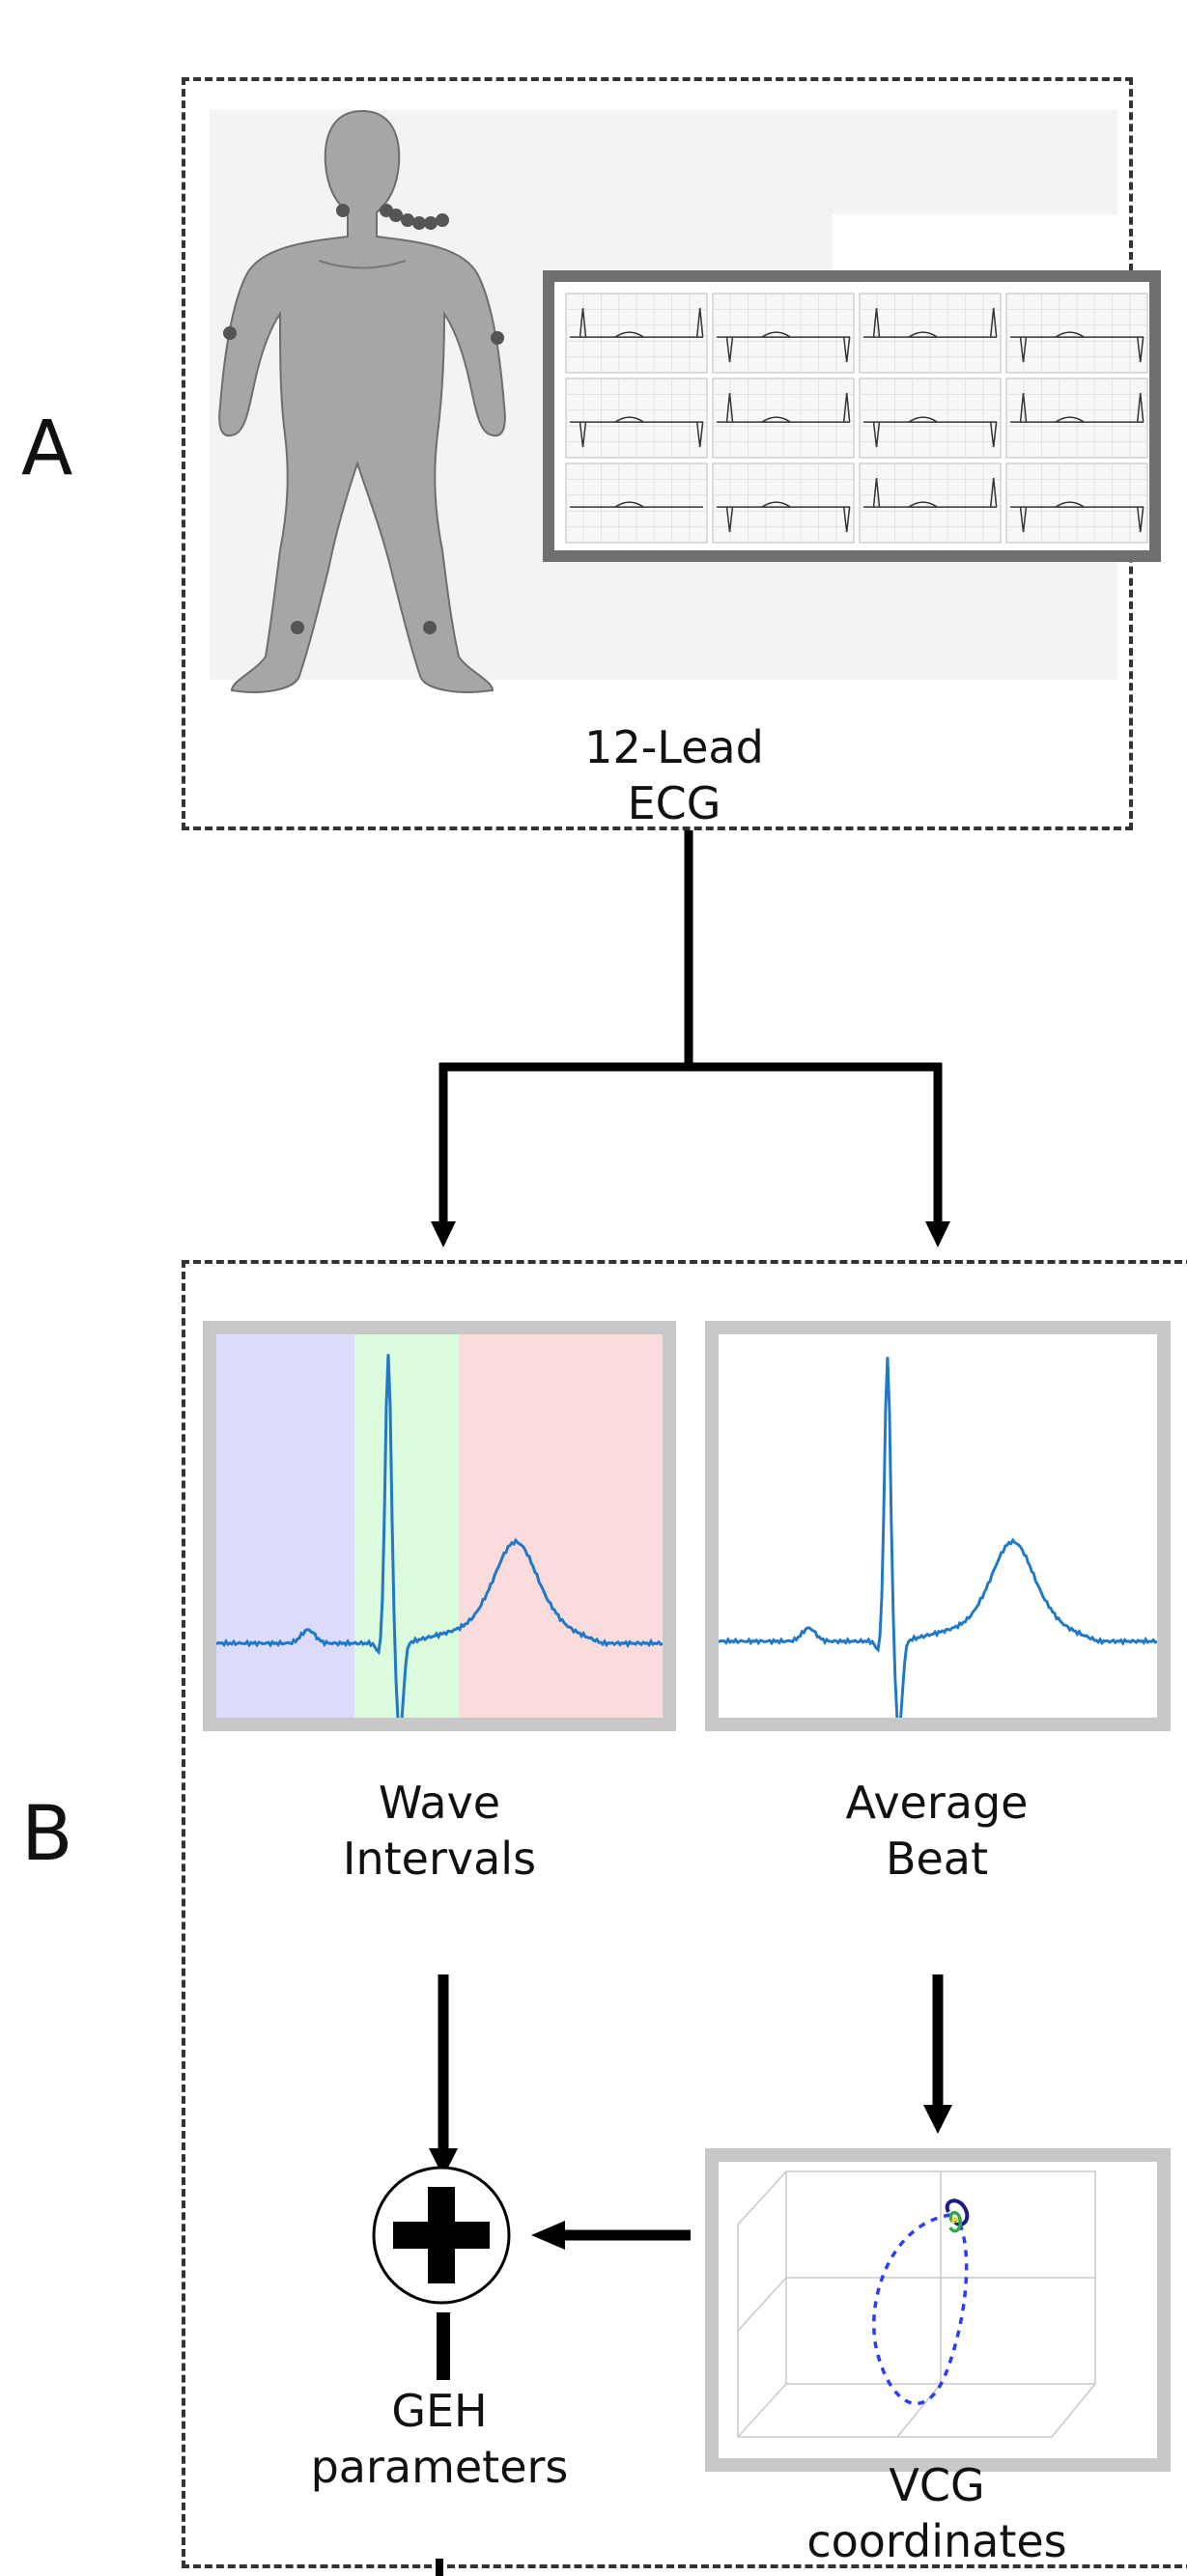 Image resolution: width=1187 pixels, height=2576 pixels. I want to click on vcg-t-loop, so click(955, 2221).